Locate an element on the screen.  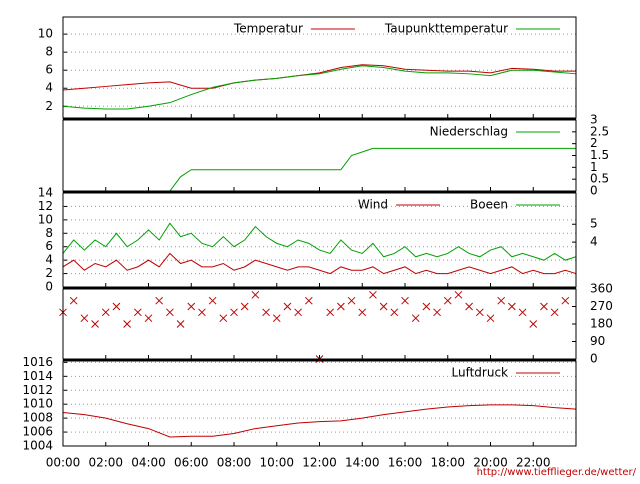
x-tick-label: 00:00 is located at coordinates (63, 463).